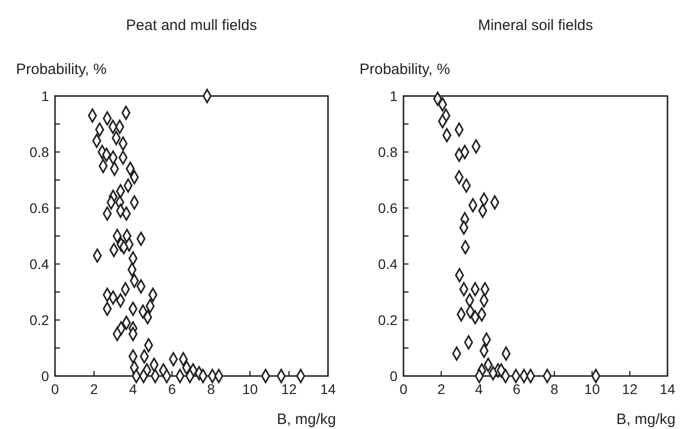 The height and width of the screenshot is (429, 687). What do you see at coordinates (536, 25) in the screenshot?
I see `chart-title: Mineral soil fields` at bounding box center [536, 25].